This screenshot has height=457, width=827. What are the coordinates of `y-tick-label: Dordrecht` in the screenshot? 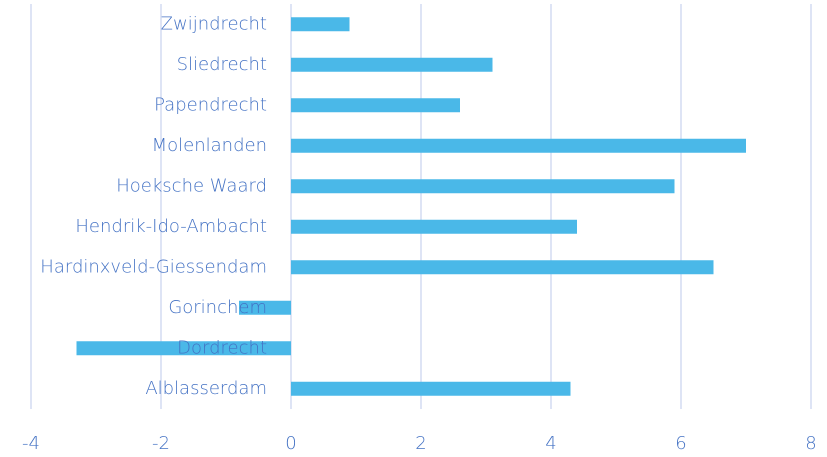 It's located at (222, 347).